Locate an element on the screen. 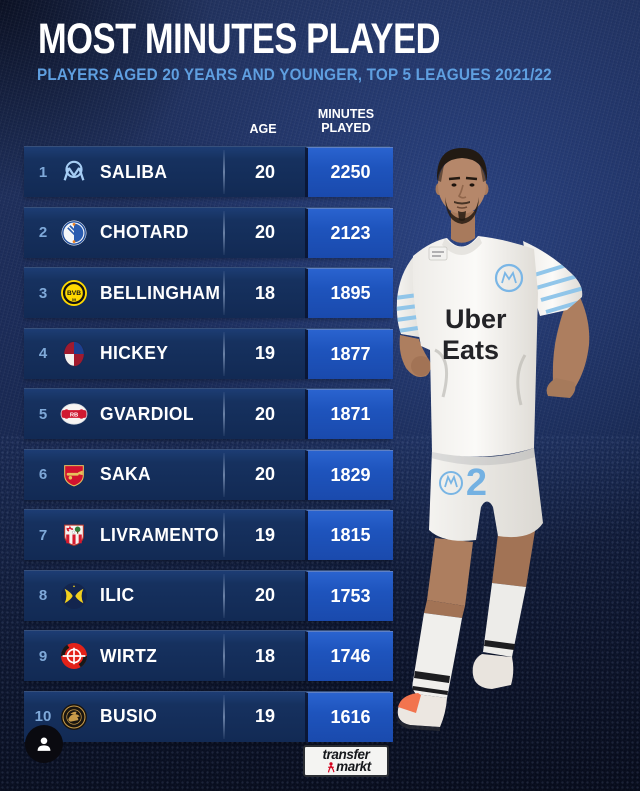 This screenshot has height=791, width=640. minutes-value: 1895 is located at coordinates (349, 293).